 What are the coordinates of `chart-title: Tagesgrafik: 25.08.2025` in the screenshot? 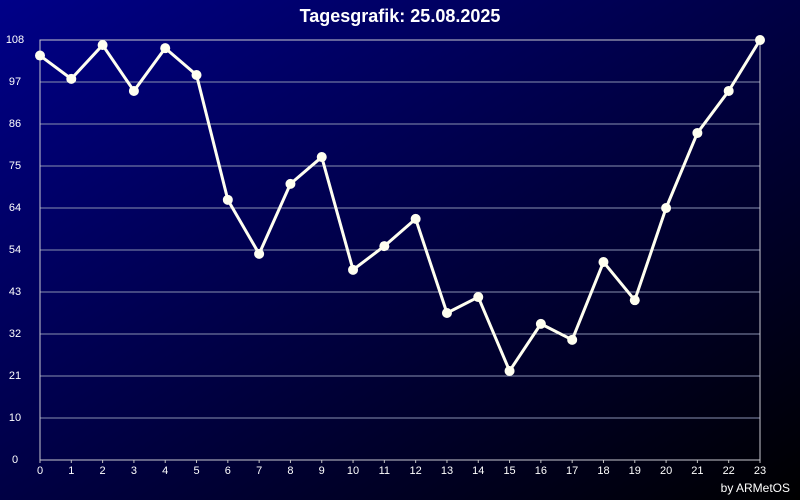 It's located at (400, 16).